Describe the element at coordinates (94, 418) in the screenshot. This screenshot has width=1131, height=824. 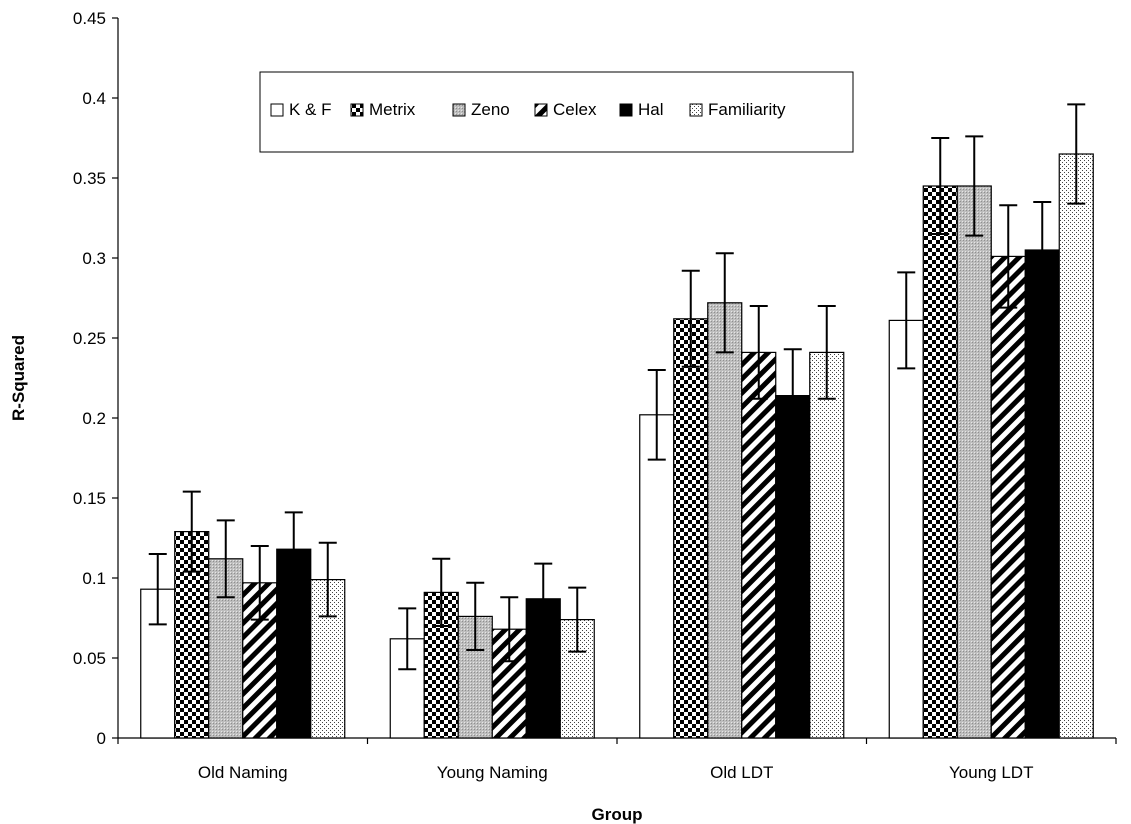
I see `y-tick-label: 0.2` at that location.